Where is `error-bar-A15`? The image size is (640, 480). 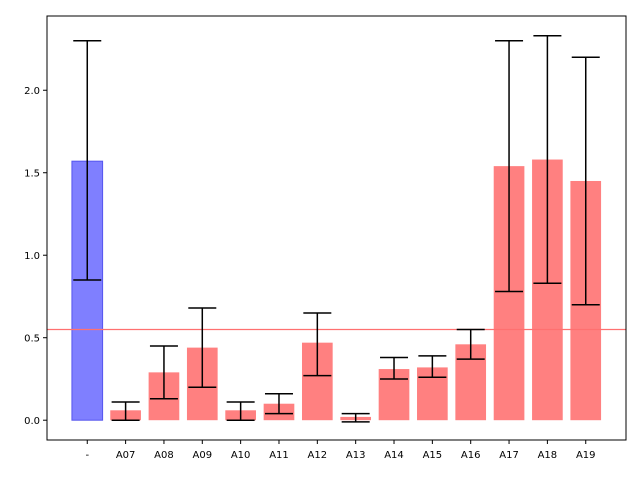 error-bar-A15 is located at coordinates (432, 367).